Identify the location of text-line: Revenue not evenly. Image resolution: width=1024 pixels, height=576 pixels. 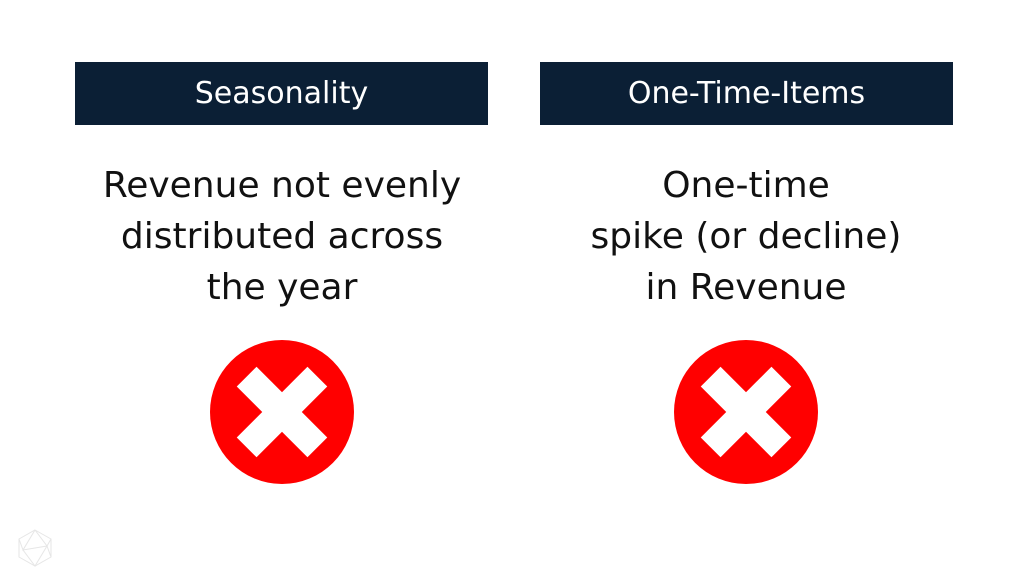
(282, 185).